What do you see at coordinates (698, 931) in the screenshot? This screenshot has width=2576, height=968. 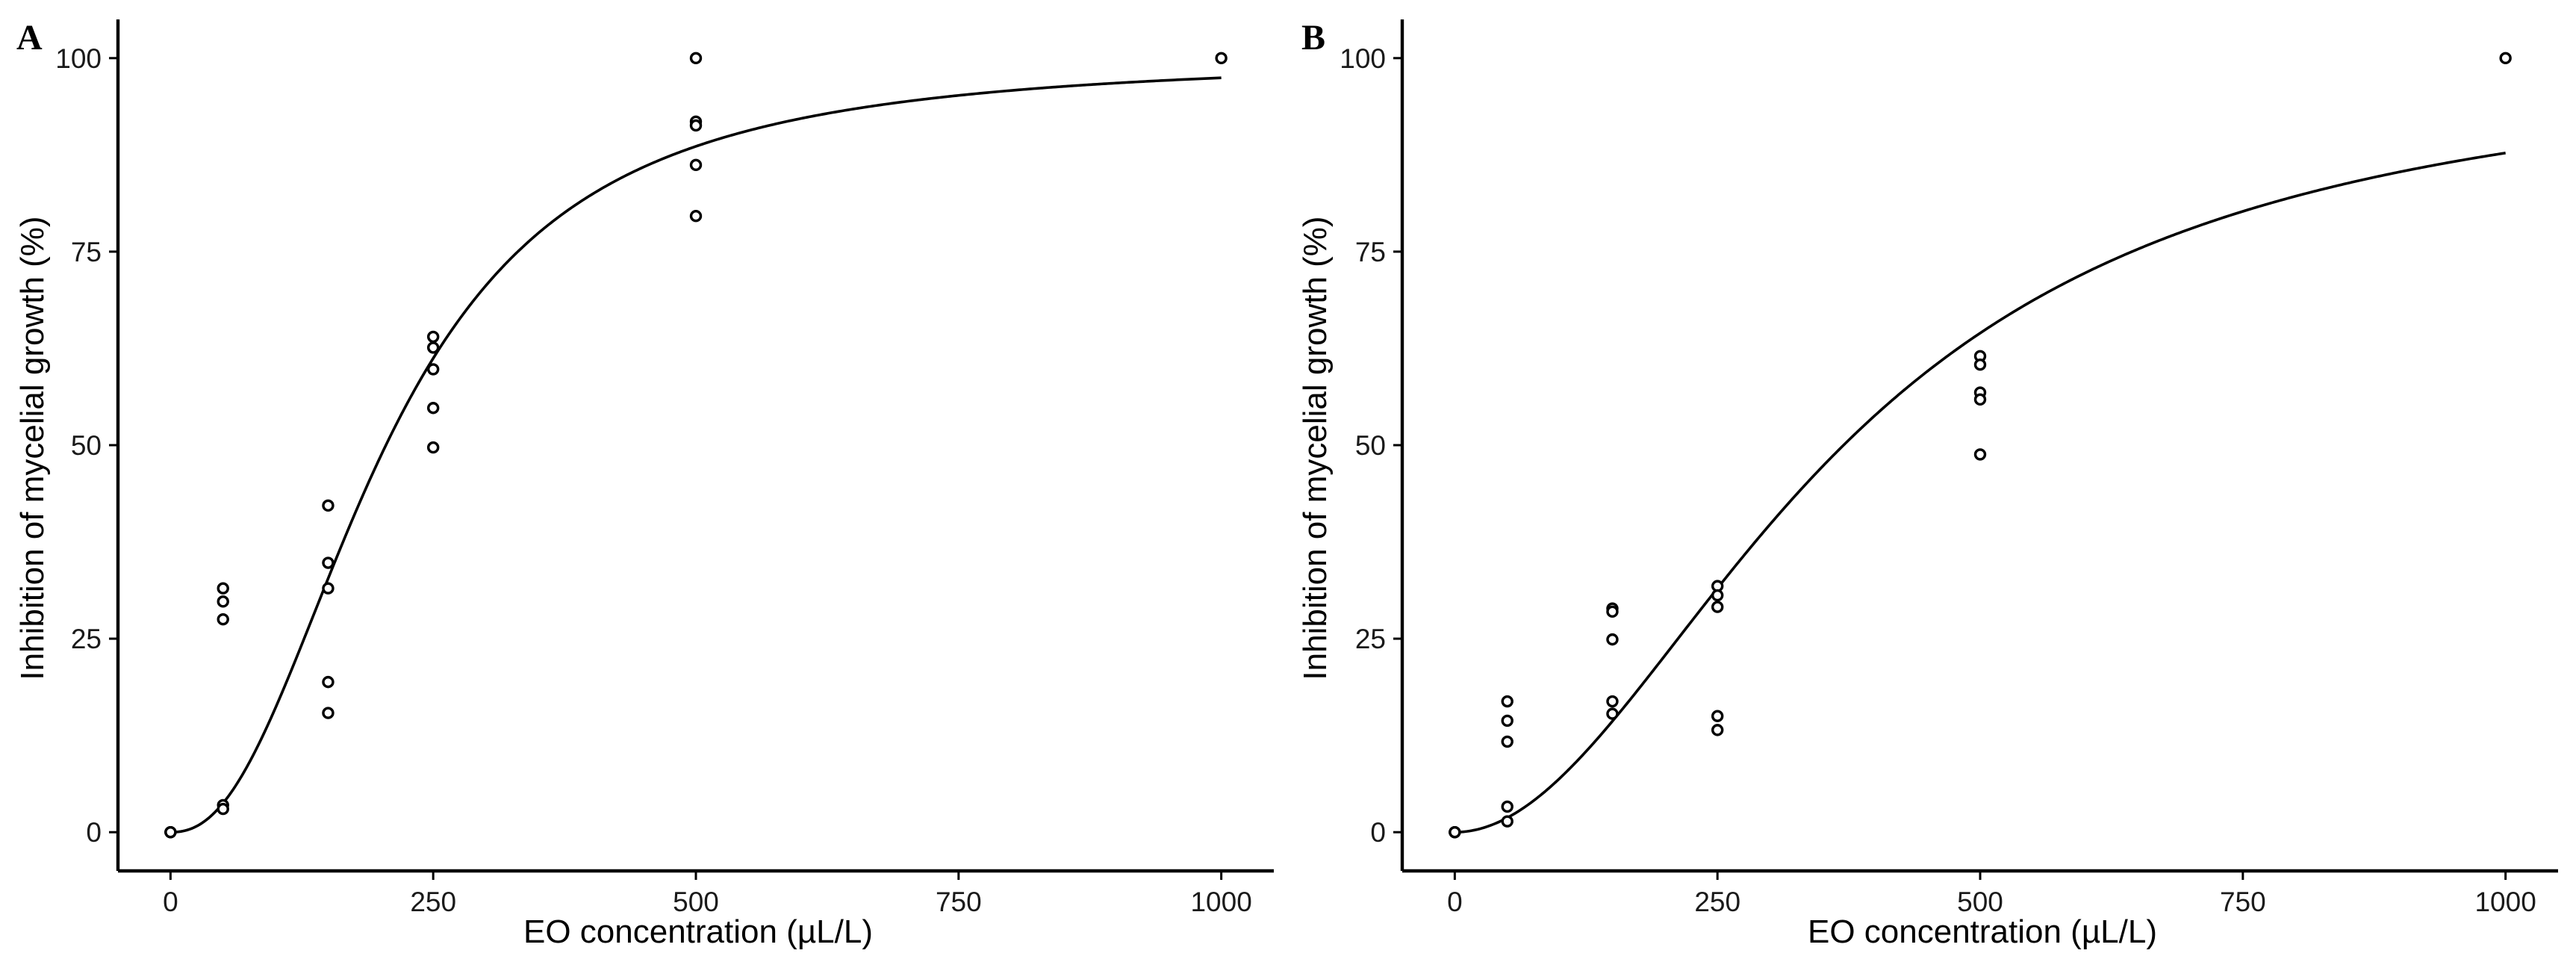 I see `panel-a-x-axis-title: EO concentration (µL/L)` at bounding box center [698, 931].